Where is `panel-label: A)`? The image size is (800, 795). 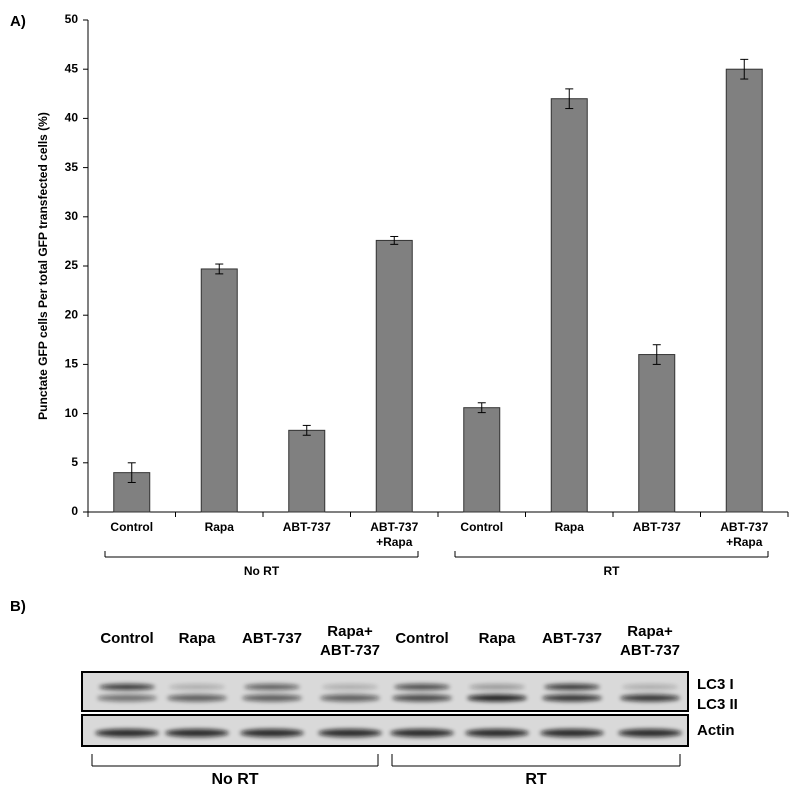 panel-label: A) is located at coordinates (18, 21).